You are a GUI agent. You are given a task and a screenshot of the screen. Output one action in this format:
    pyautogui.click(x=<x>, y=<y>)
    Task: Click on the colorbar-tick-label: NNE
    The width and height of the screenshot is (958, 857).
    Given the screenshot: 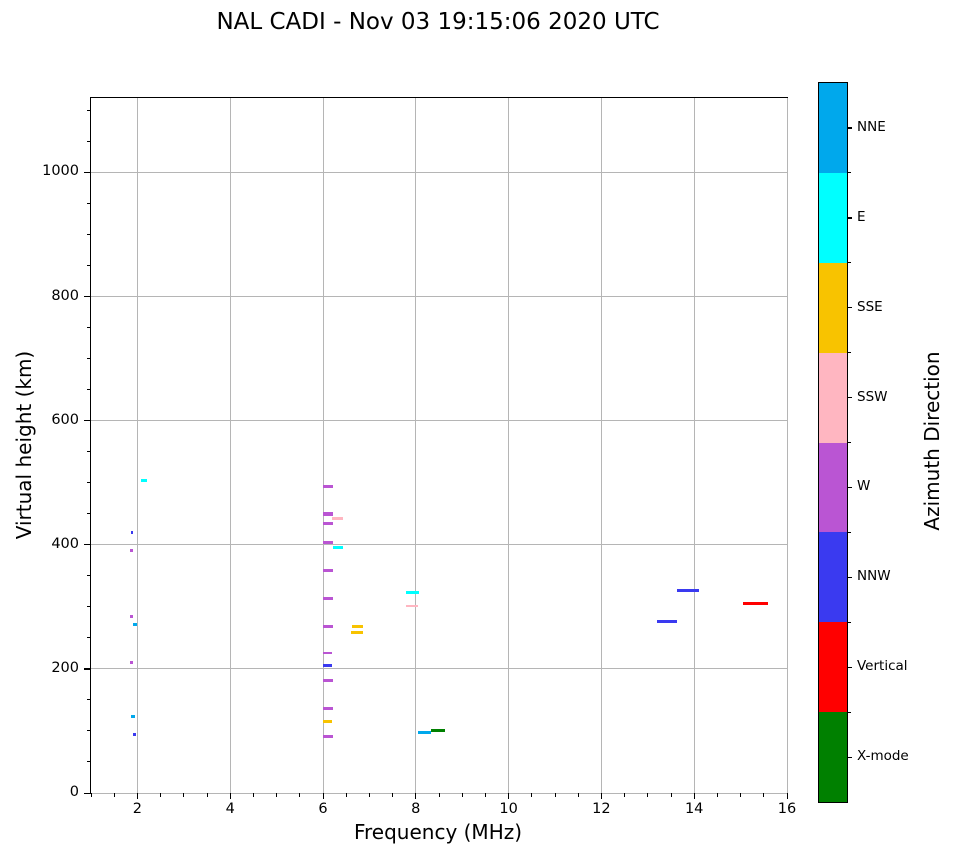 What is the action you would take?
    pyautogui.click(x=871, y=126)
    